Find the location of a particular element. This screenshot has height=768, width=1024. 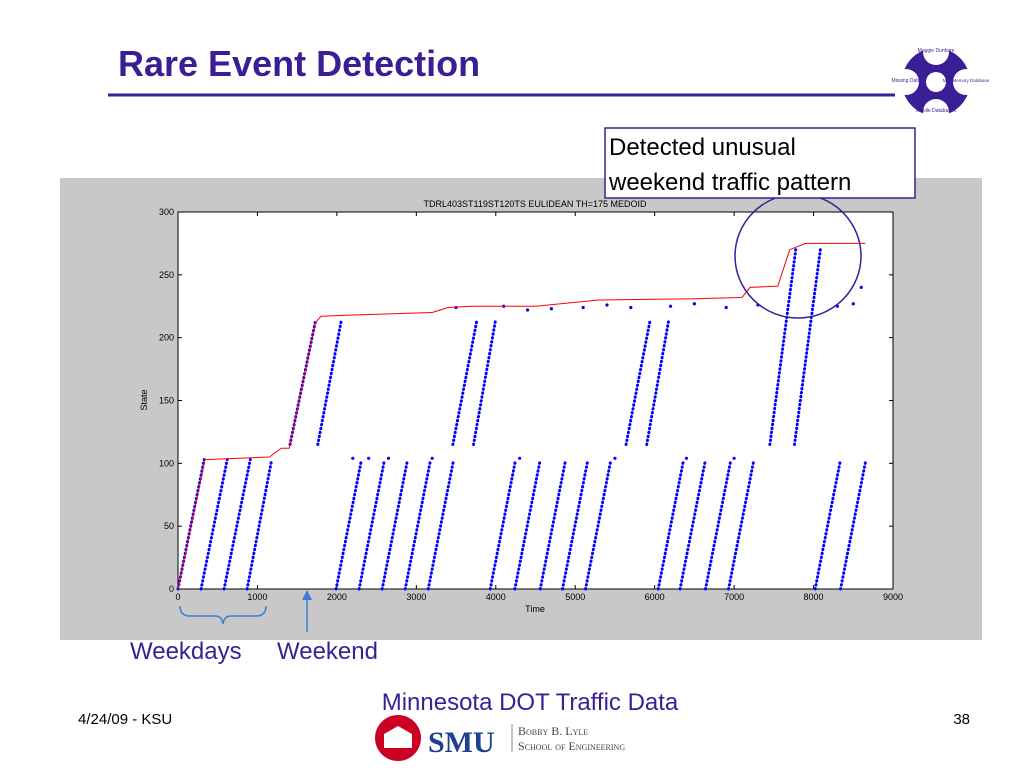

x-tick-label: 1000 is located at coordinates (257, 597).